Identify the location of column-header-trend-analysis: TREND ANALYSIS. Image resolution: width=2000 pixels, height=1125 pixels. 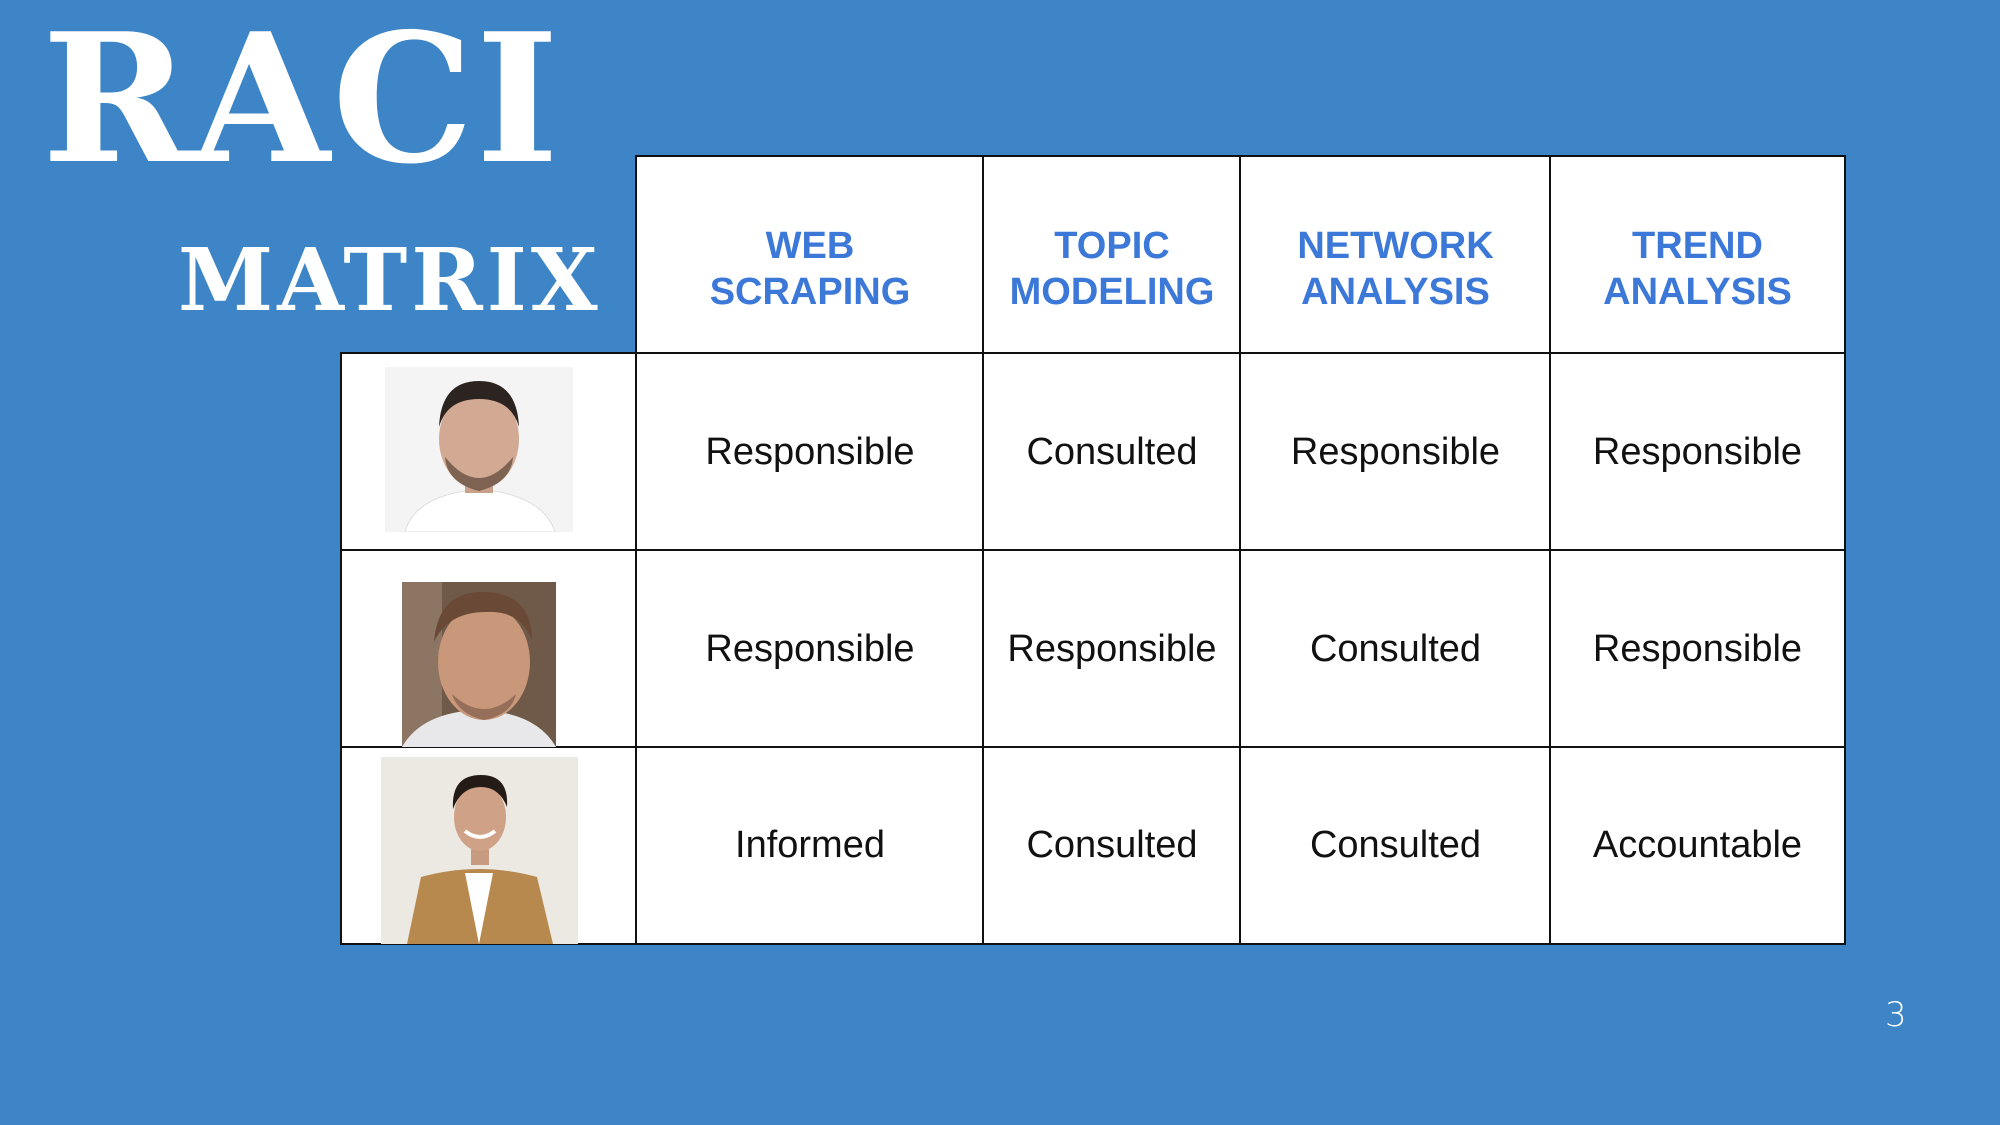
(1697, 255).